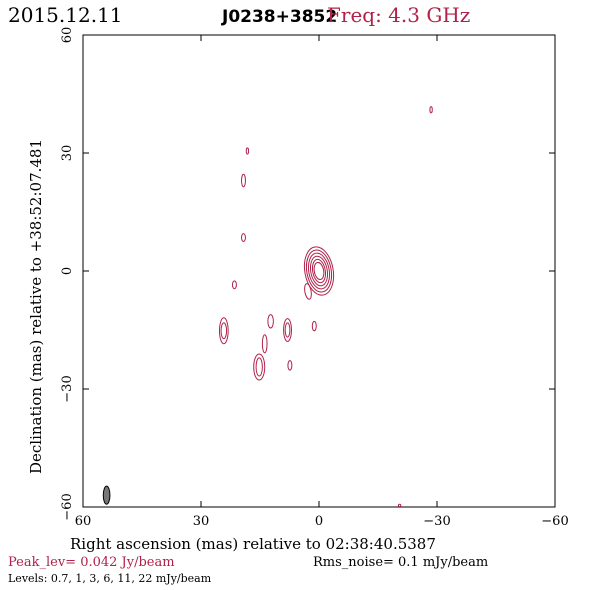 Image resolution: width=590 pixels, height=590 pixels. I want to click on observation-date: 2015.12.11, so click(65, 15).